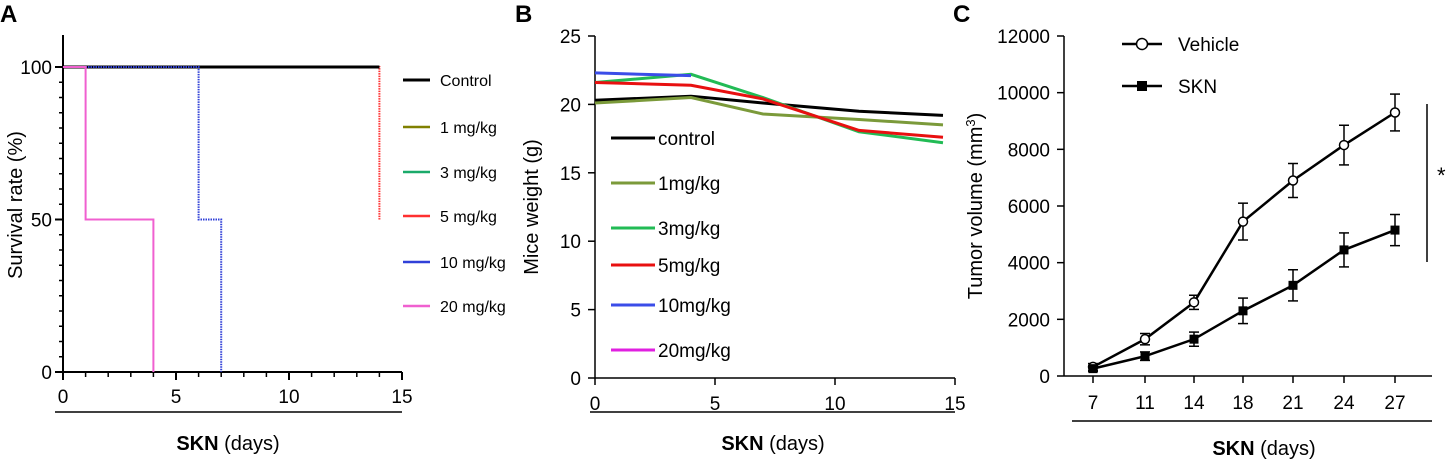  I want to click on significance-star: *, so click(1441, 175).